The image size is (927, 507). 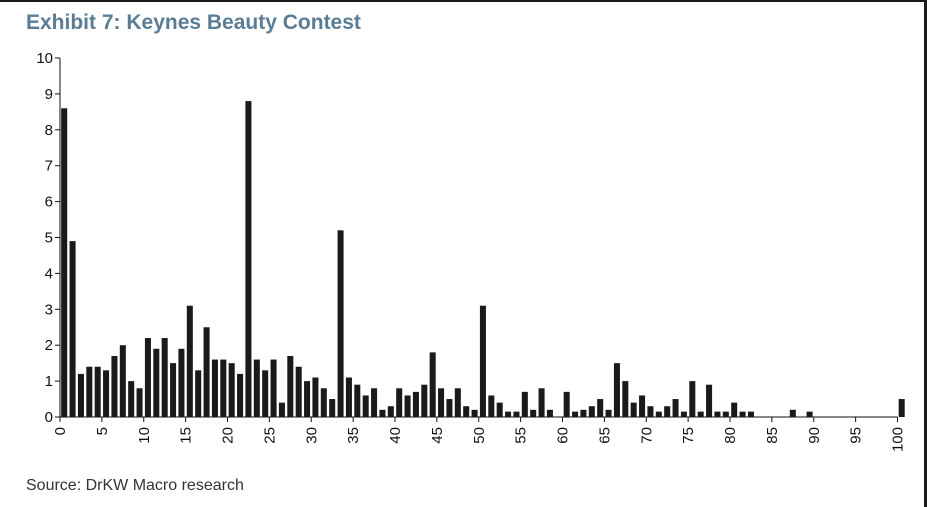 I want to click on chart-title: Exhibit 7: Keynes Beauty Contest, so click(x=193, y=22).